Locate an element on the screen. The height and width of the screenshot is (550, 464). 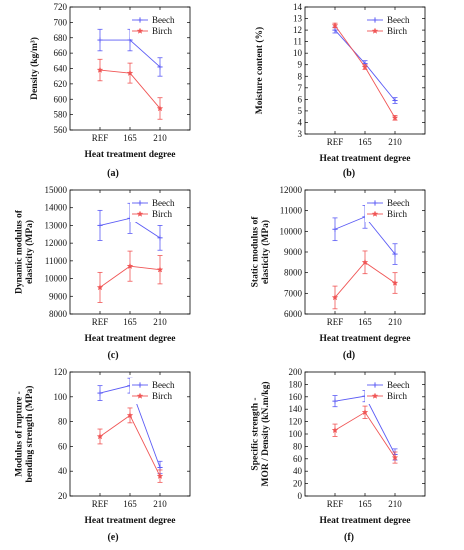
y-tick-label: 200 is located at coordinates (296, 372).